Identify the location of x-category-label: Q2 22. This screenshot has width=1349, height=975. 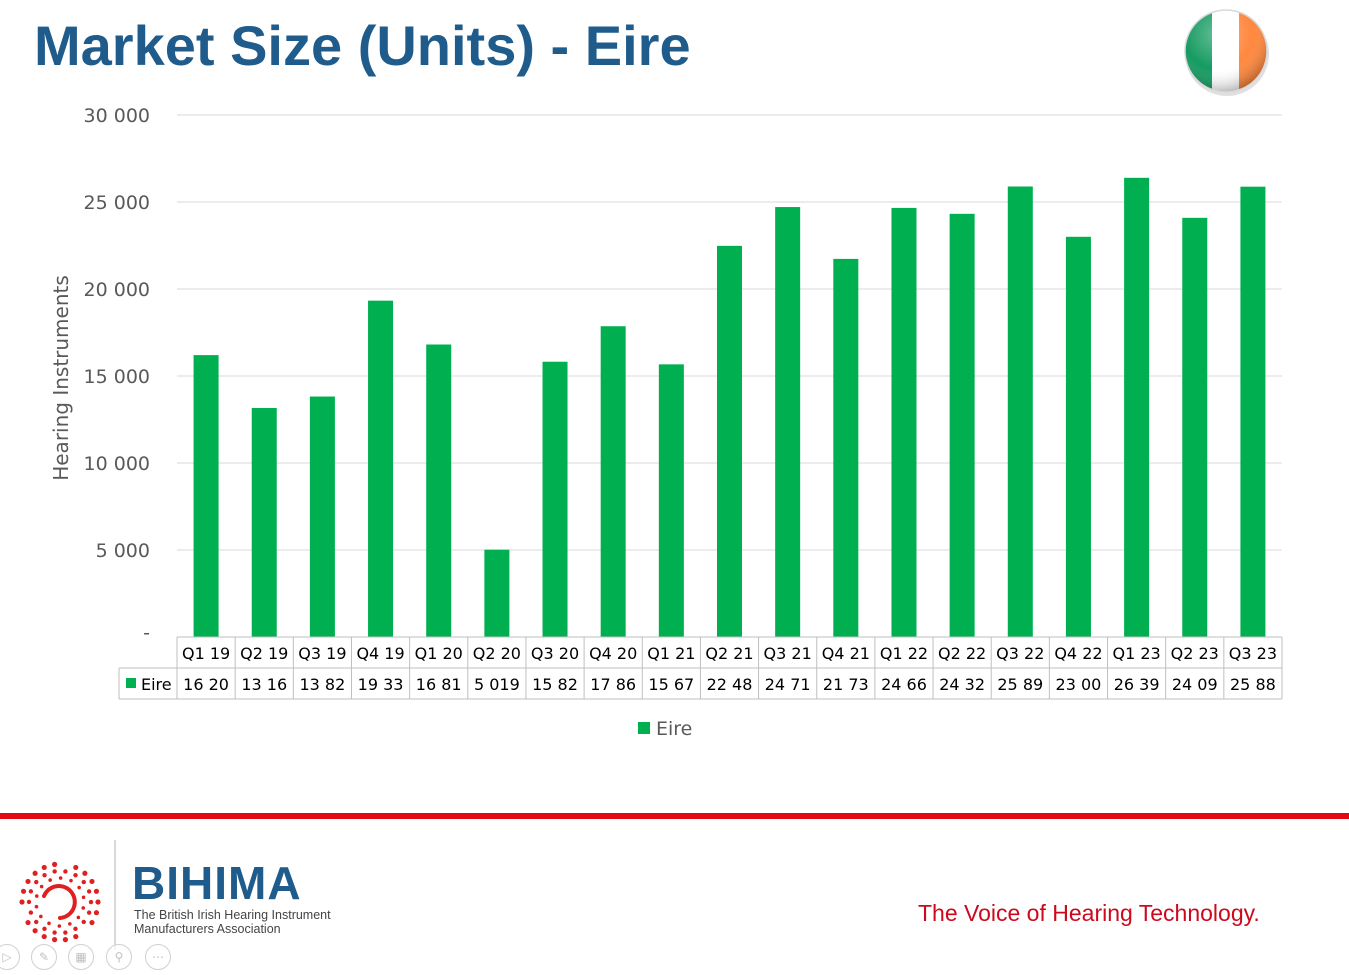
(962, 653).